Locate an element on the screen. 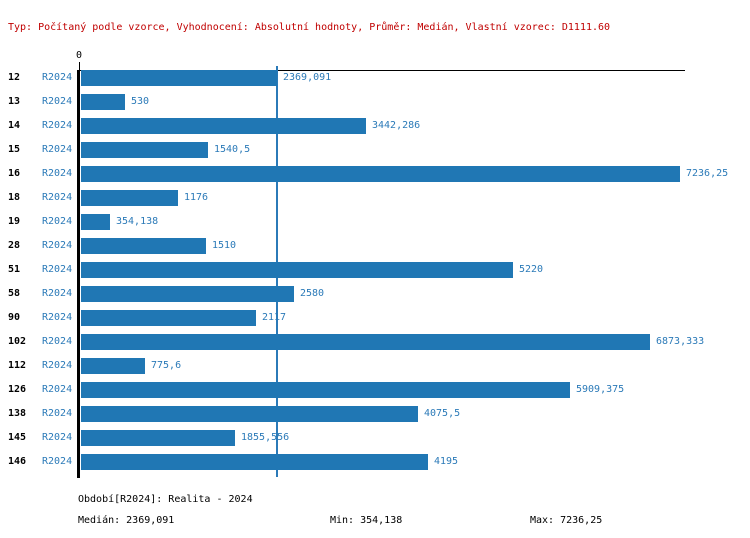  value-label: 1540,5 is located at coordinates (232, 149).